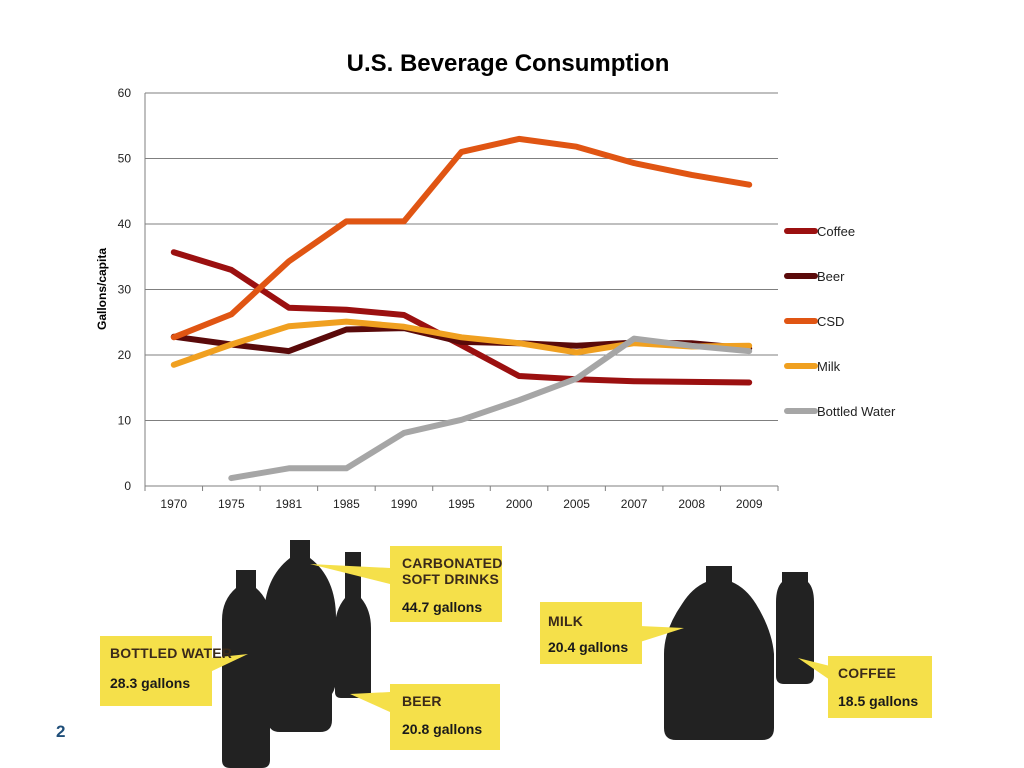  What do you see at coordinates (125, 421) in the screenshot?
I see `y-tick-label: 10` at bounding box center [125, 421].